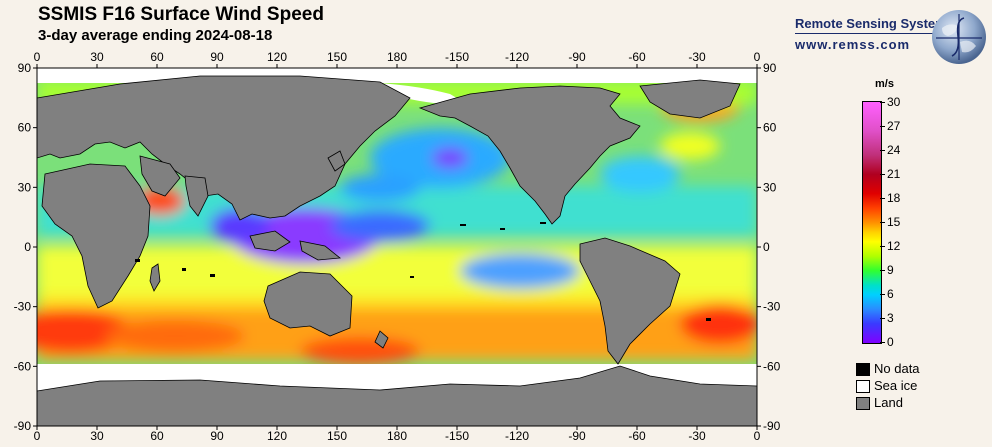 The height and width of the screenshot is (447, 992). What do you see at coordinates (23, 307) in the screenshot?
I see `left-lat-label: -30` at bounding box center [23, 307].